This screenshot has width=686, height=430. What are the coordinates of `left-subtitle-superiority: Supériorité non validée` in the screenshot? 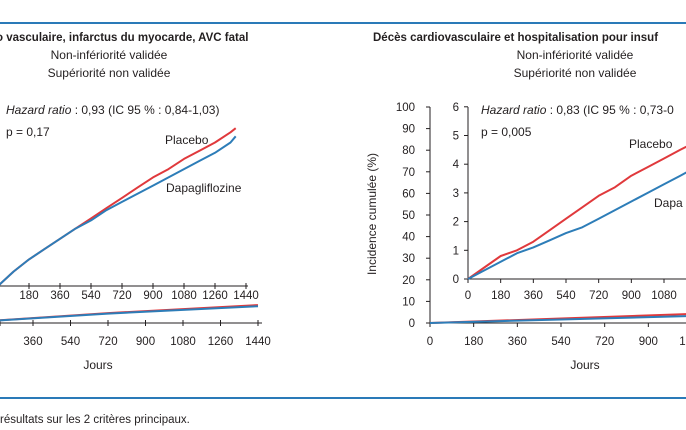 It's located at (109, 73).